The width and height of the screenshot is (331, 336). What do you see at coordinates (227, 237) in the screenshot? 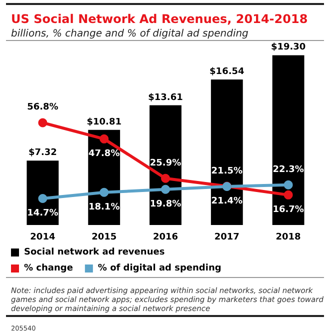
I see `x-tick-label: 2017` at bounding box center [227, 237].